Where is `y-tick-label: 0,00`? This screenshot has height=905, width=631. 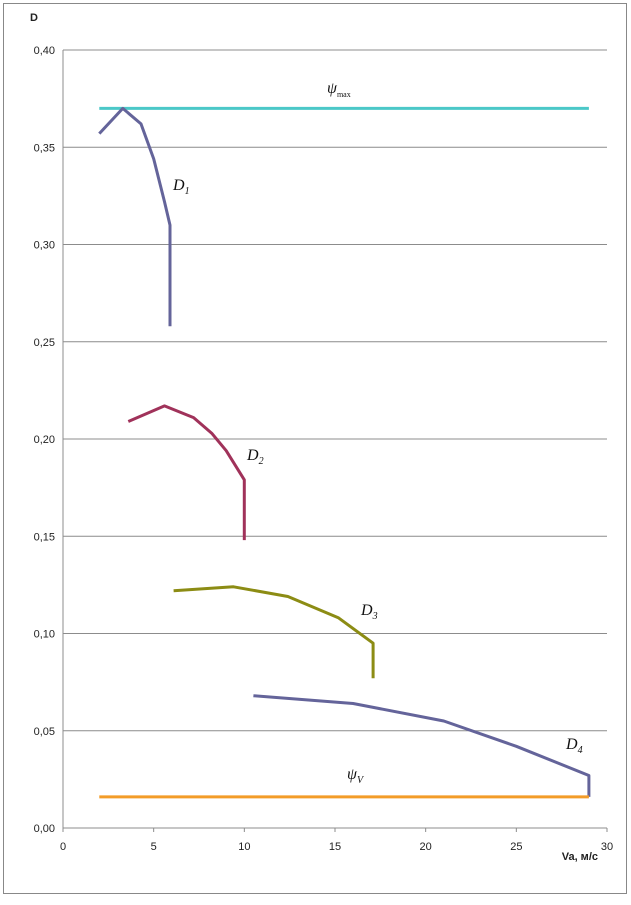 y-tick-label: 0,00 is located at coordinates (44, 829).